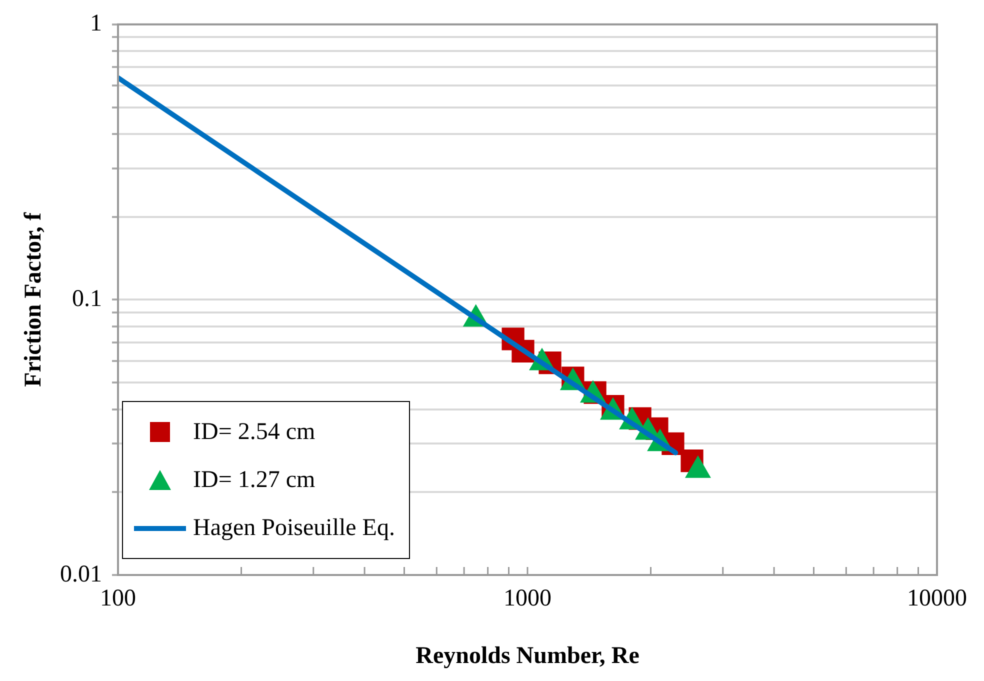  What do you see at coordinates (254, 432) in the screenshot?
I see `legend-label: ID= 2.54 cm` at bounding box center [254, 432].